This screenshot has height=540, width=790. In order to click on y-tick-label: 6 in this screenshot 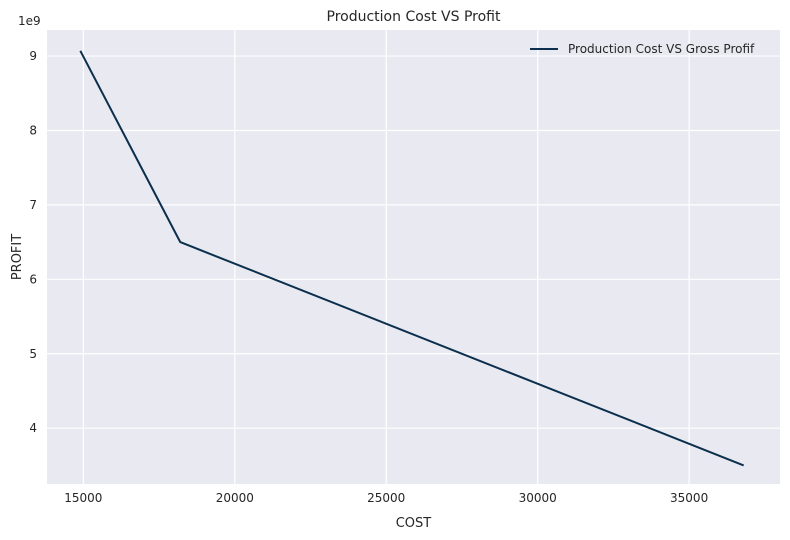, I will do `click(33, 279)`.